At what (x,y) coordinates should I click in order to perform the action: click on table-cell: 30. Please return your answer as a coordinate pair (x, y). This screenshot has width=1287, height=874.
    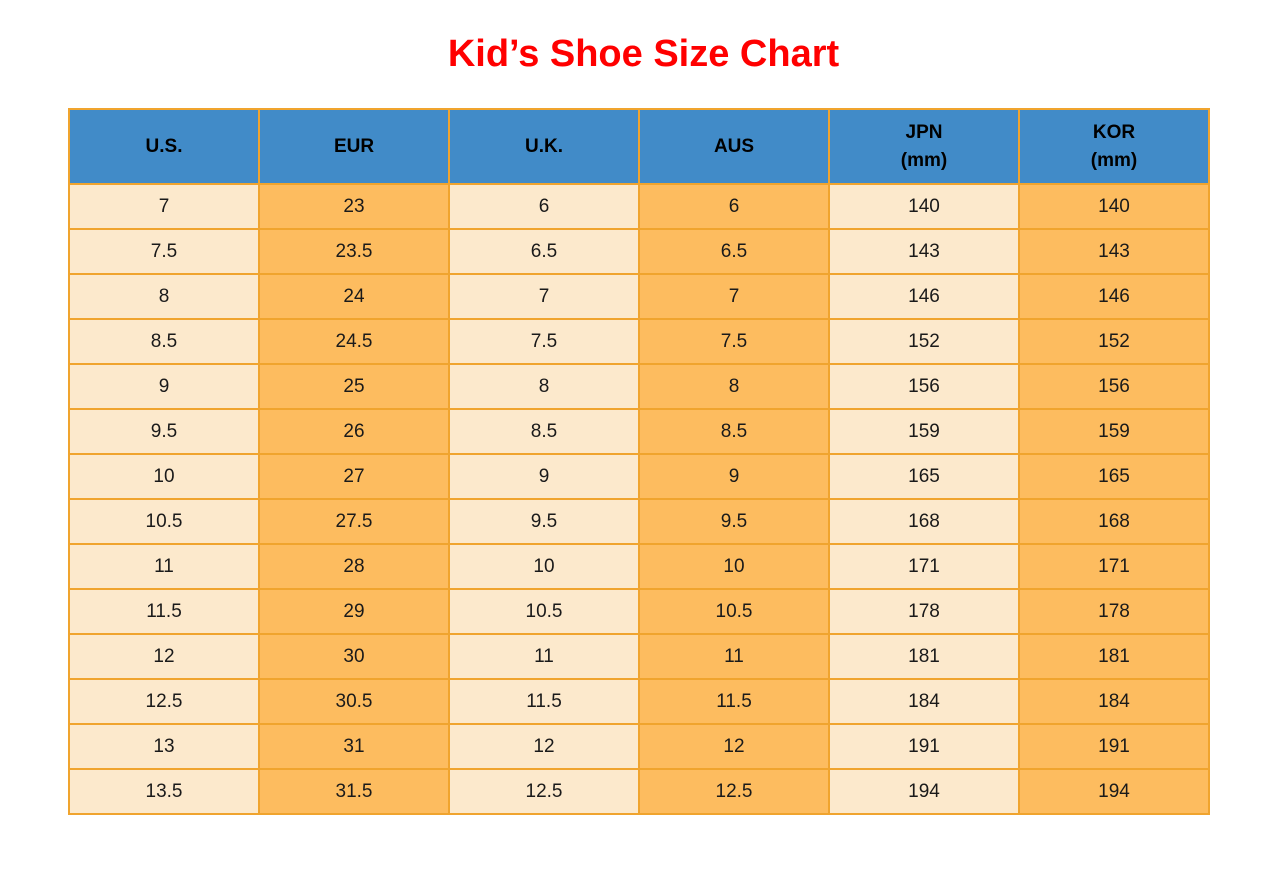
    Looking at the image, I should click on (354, 656).